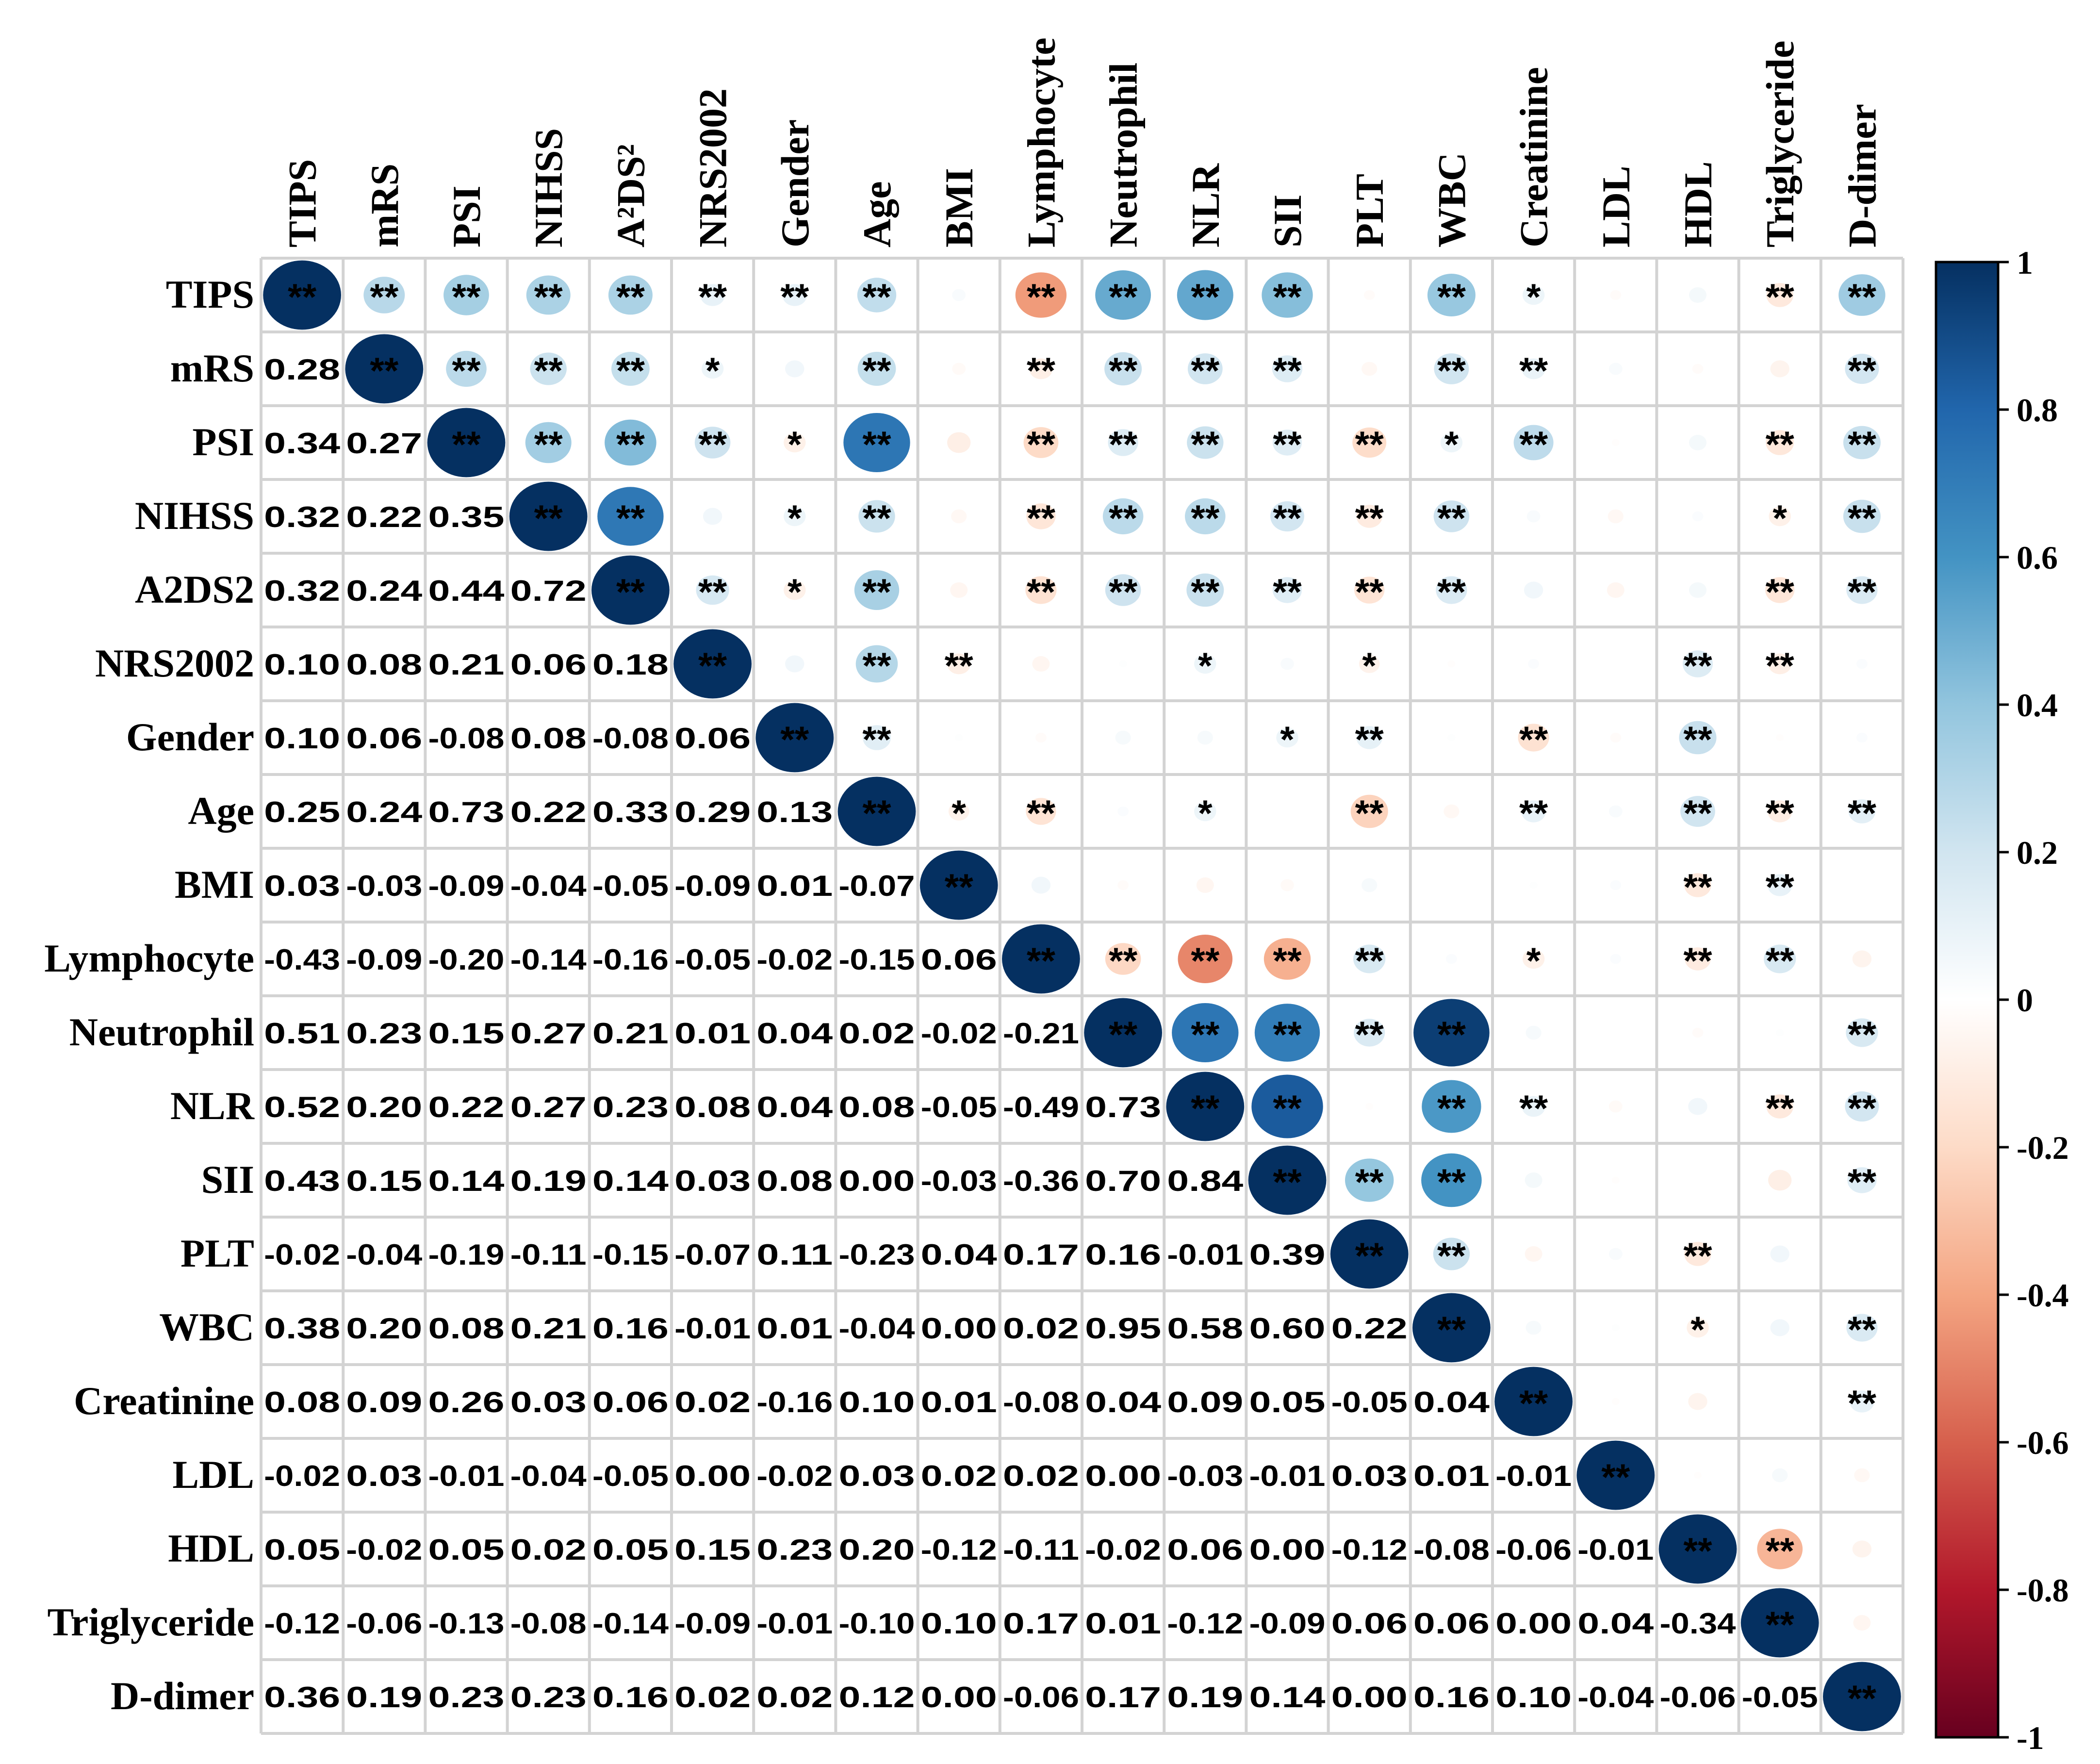 The image size is (2100, 1764). Describe the element at coordinates (211, 1548) in the screenshot. I see `row-label: HDL` at that location.